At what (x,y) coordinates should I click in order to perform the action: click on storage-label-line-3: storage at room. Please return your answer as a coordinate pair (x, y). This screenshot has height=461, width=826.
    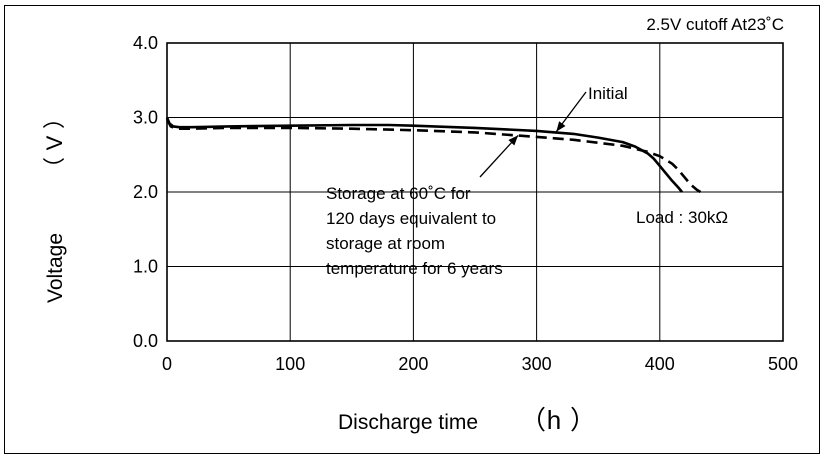
    Looking at the image, I should click on (385, 243).